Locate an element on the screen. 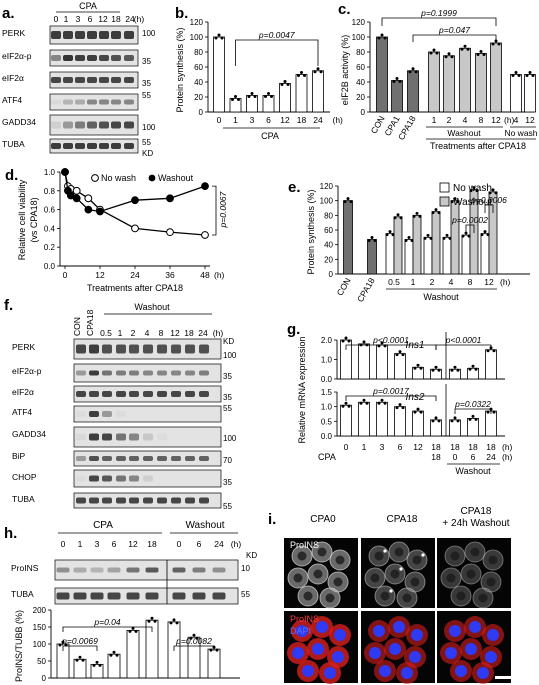 Image resolution: width=539 pixels, height=685 pixels. panel-i-proins-red-label: ProINS is located at coordinates (304, 619).